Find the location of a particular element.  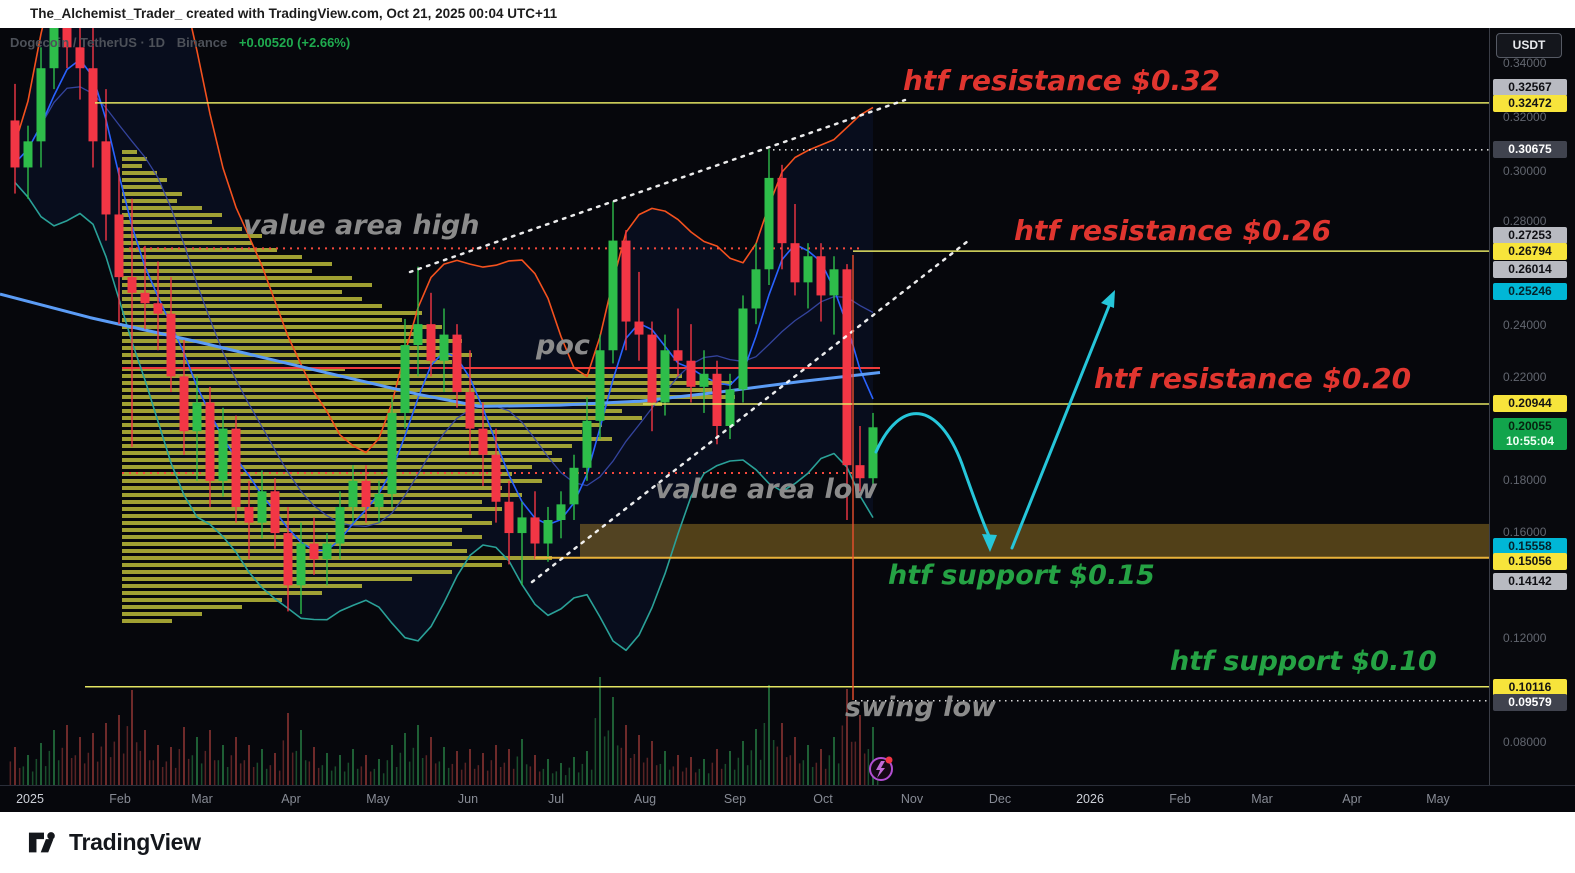

annotation-value-area-high: value area high is located at coordinates (361, 225).